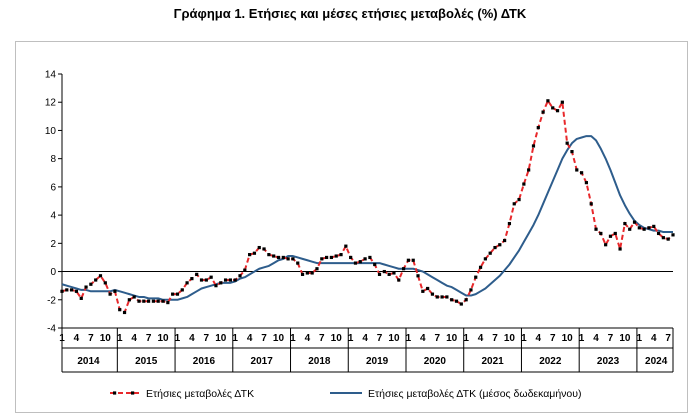 This screenshot has height=420, width=700. What do you see at coordinates (51, 131) in the screenshot?
I see `y-tick-label: 10` at bounding box center [51, 131].